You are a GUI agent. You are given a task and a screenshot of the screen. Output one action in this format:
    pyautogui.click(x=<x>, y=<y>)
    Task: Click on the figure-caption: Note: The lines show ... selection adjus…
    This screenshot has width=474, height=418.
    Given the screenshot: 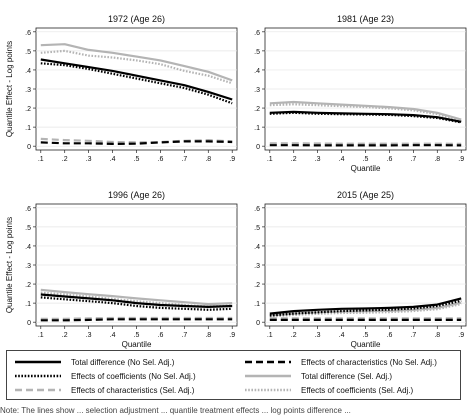 What is the action you would take?
    pyautogui.click(x=175, y=410)
    